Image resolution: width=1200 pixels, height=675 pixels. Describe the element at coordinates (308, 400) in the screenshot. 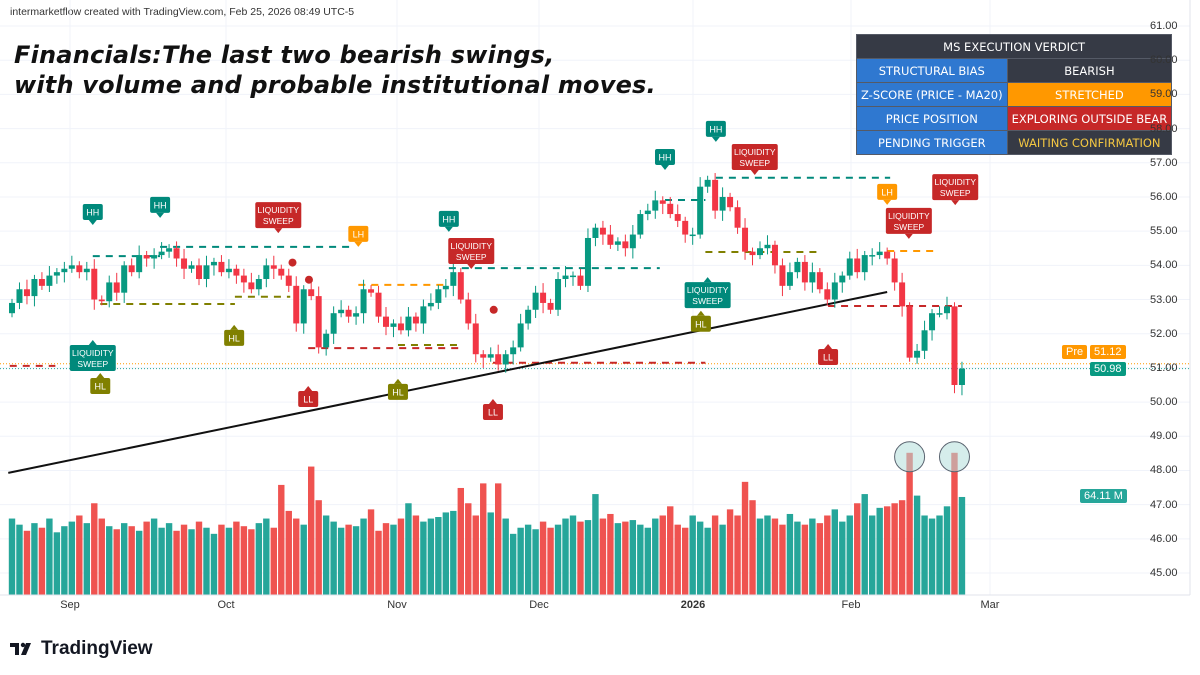

I see `marker-label: LL` at that location.